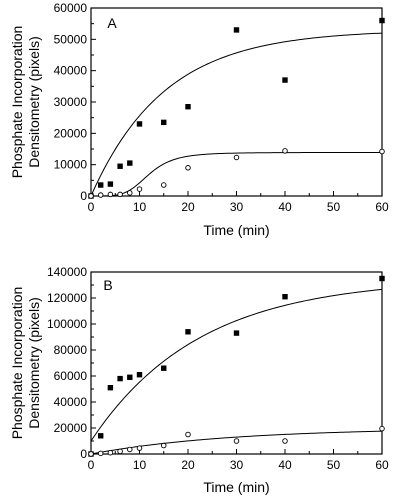 This screenshot has height=499, width=400. Describe the element at coordinates (71, 39) in the screenshot. I see `y-tick-label: 50000` at that location.